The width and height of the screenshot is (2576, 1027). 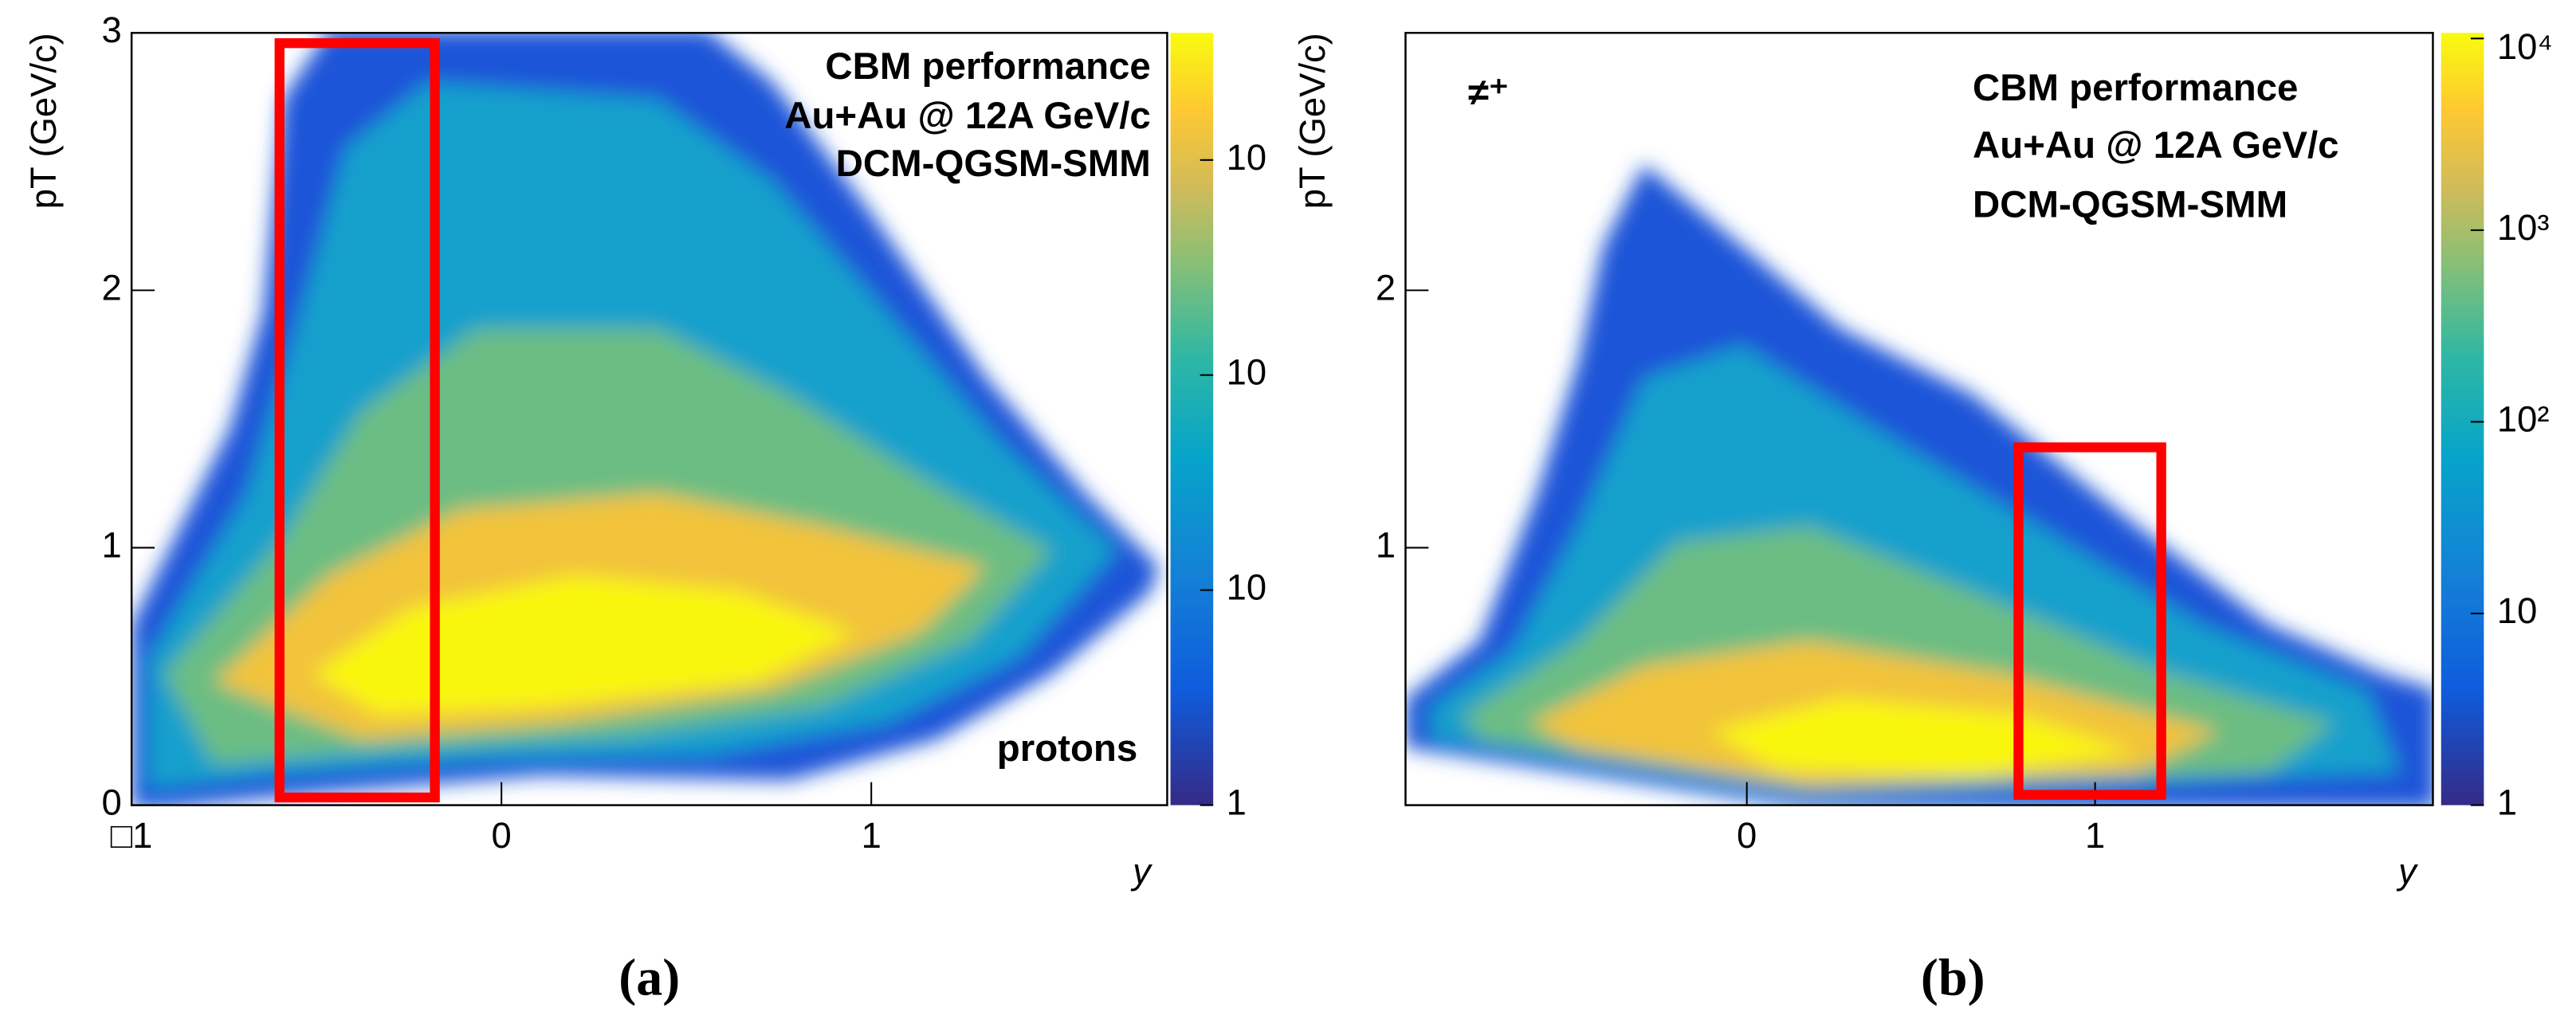 What do you see at coordinates (1067, 748) in the screenshot?
I see `annotation: protons` at bounding box center [1067, 748].